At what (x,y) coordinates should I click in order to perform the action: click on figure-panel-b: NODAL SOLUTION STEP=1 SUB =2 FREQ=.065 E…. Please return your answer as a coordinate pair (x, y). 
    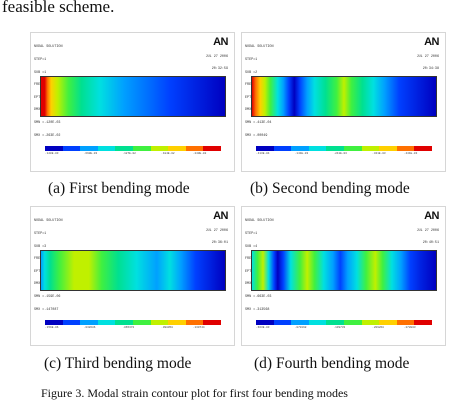
    Looking at the image, I should click on (343, 102).